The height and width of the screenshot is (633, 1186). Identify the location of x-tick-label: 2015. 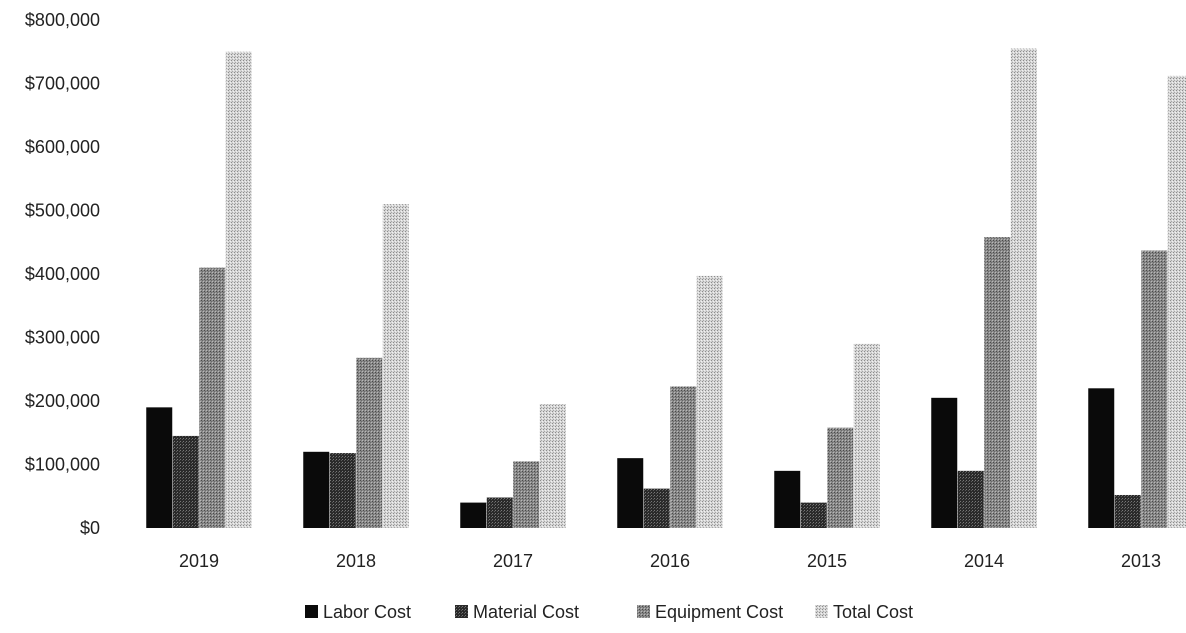
(827, 561).